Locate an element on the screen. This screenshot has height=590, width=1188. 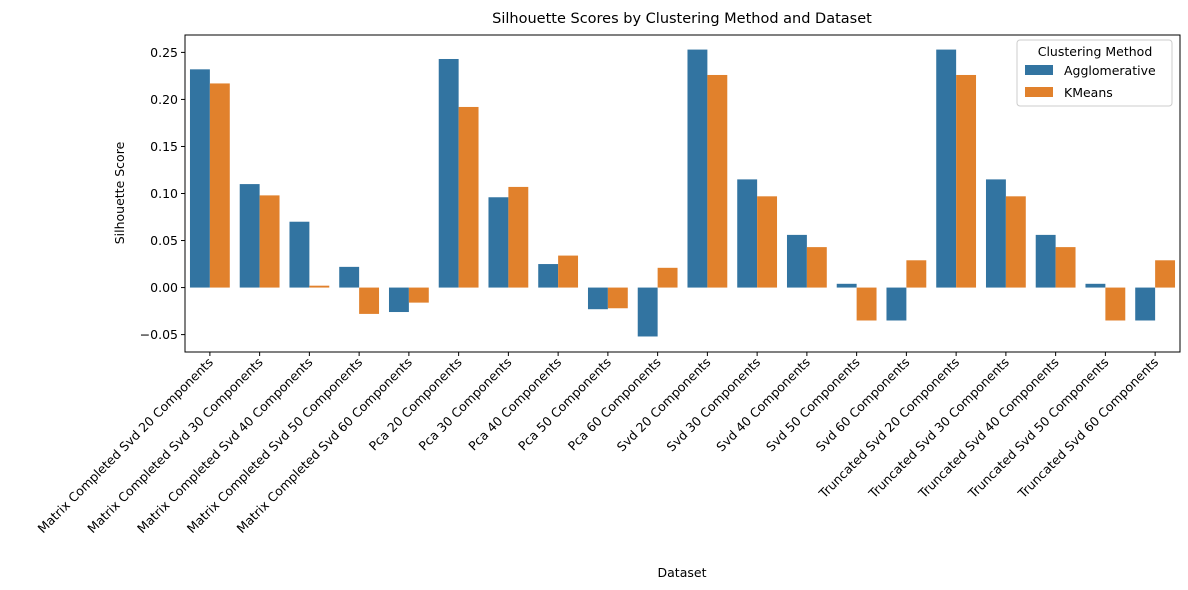
y-tick-label: 0.00 is located at coordinates (164, 287).